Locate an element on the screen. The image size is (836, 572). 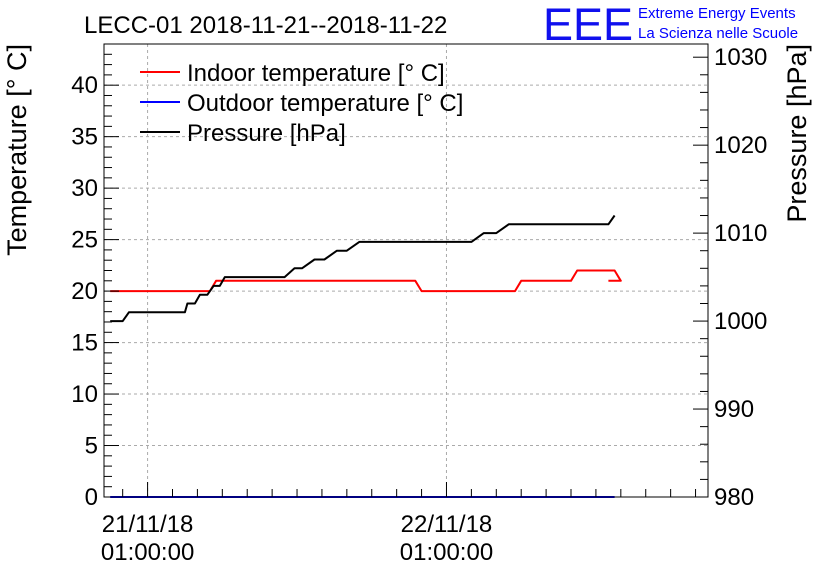
legend-label-outdoor: Outdoor temperature [° C] is located at coordinates (325, 103).